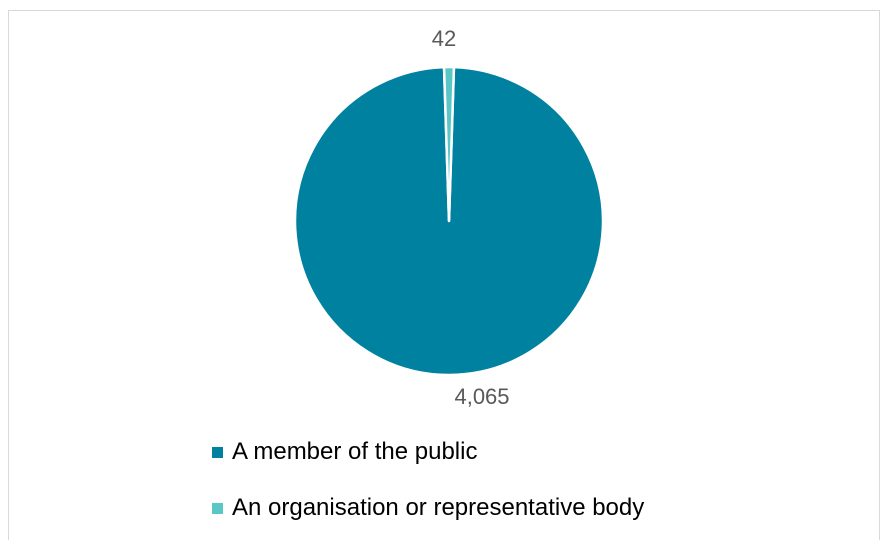 This screenshot has height=547, width=882. What do you see at coordinates (438, 507) in the screenshot?
I see `legend-label-organisation: An organisation or representative body` at bounding box center [438, 507].